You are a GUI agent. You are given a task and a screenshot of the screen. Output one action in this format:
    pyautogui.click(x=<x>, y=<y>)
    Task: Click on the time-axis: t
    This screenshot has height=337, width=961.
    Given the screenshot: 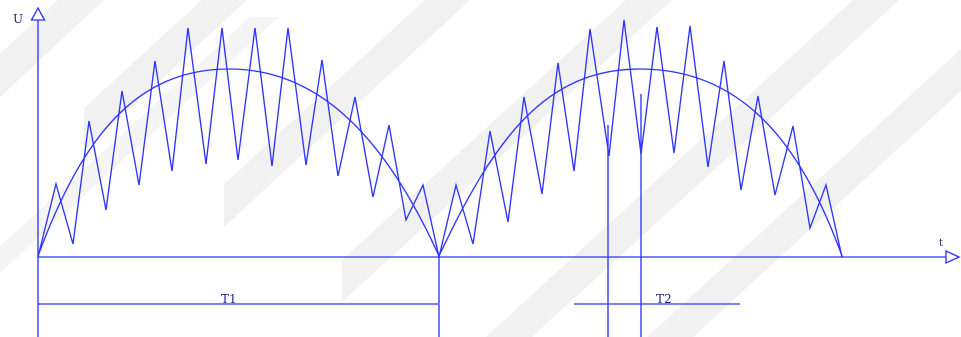 What is the action you would take?
    pyautogui.click(x=499, y=251)
    